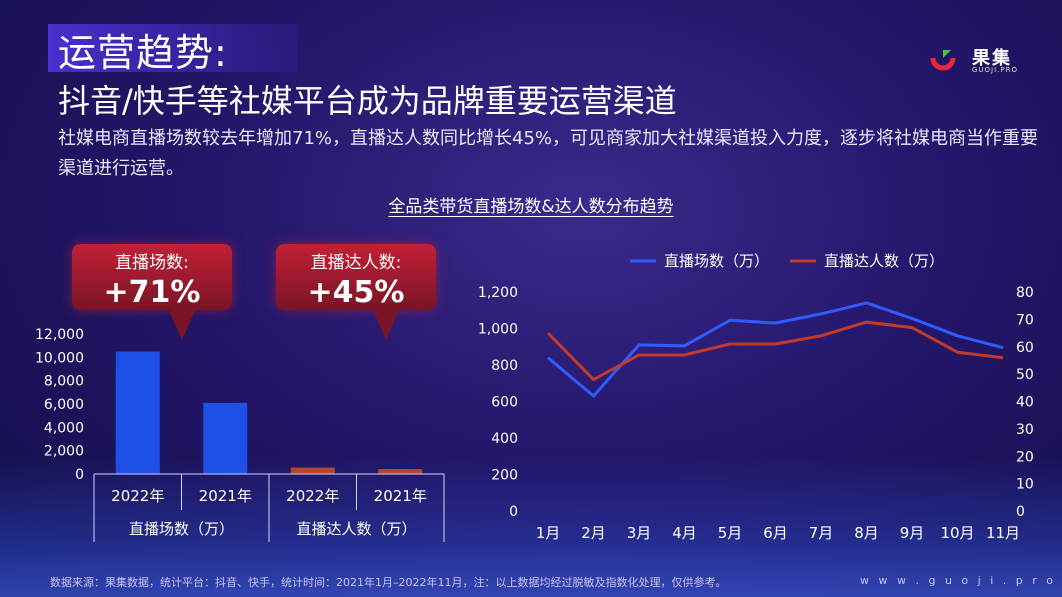 The width and height of the screenshot is (1062, 597). Describe the element at coordinates (957, 533) in the screenshot. I see `x-tick-label: 10月` at that location.